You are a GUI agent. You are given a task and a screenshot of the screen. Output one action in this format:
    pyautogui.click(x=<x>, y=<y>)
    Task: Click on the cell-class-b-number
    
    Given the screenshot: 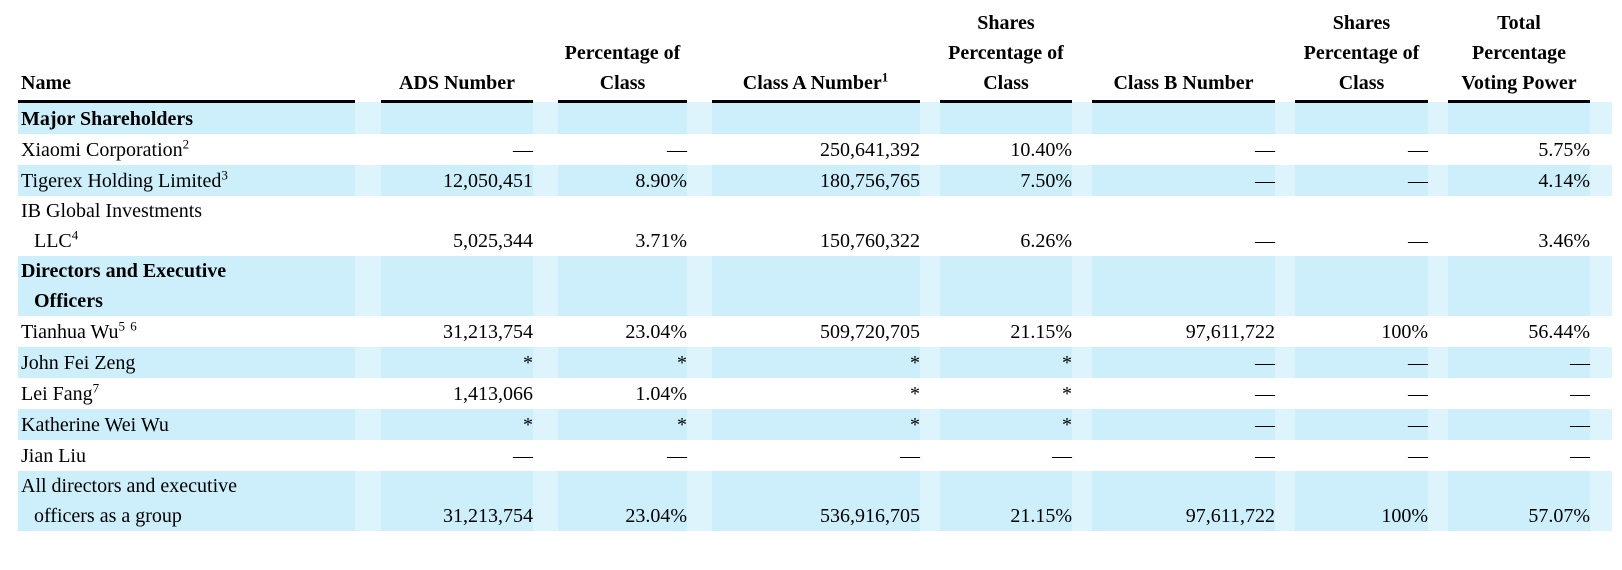 What is the action you would take?
    pyautogui.click(x=1183, y=286)
    